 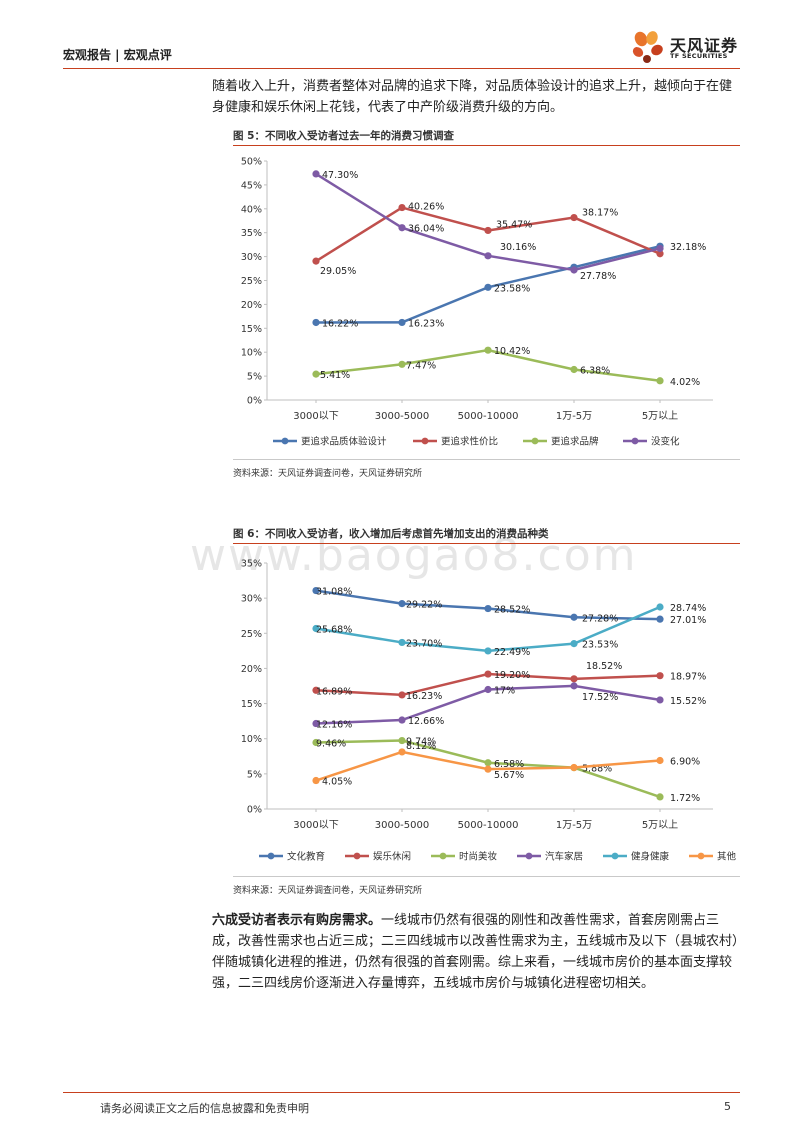 What do you see at coordinates (251, 564) in the screenshot?
I see `fig6-y-tick-label: 35%` at bounding box center [251, 564].